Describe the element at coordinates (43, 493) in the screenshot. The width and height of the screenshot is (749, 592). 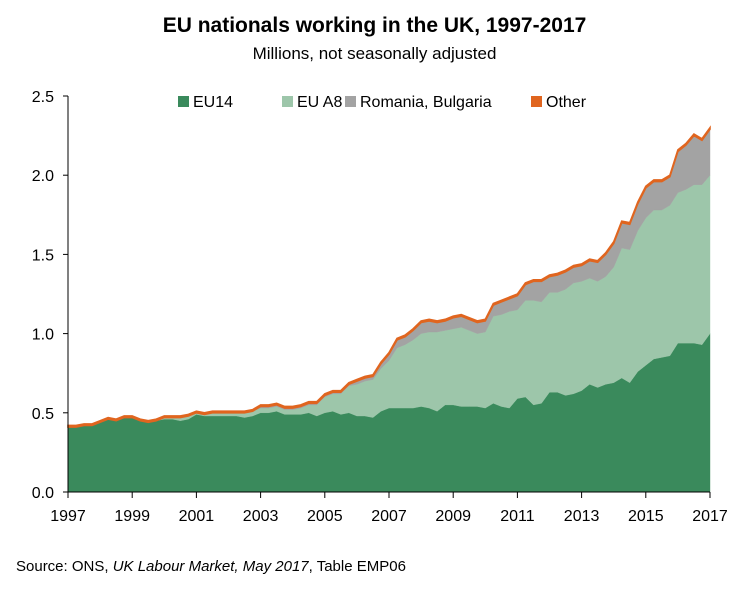
I see `y-tick-label: 0.0` at that location.